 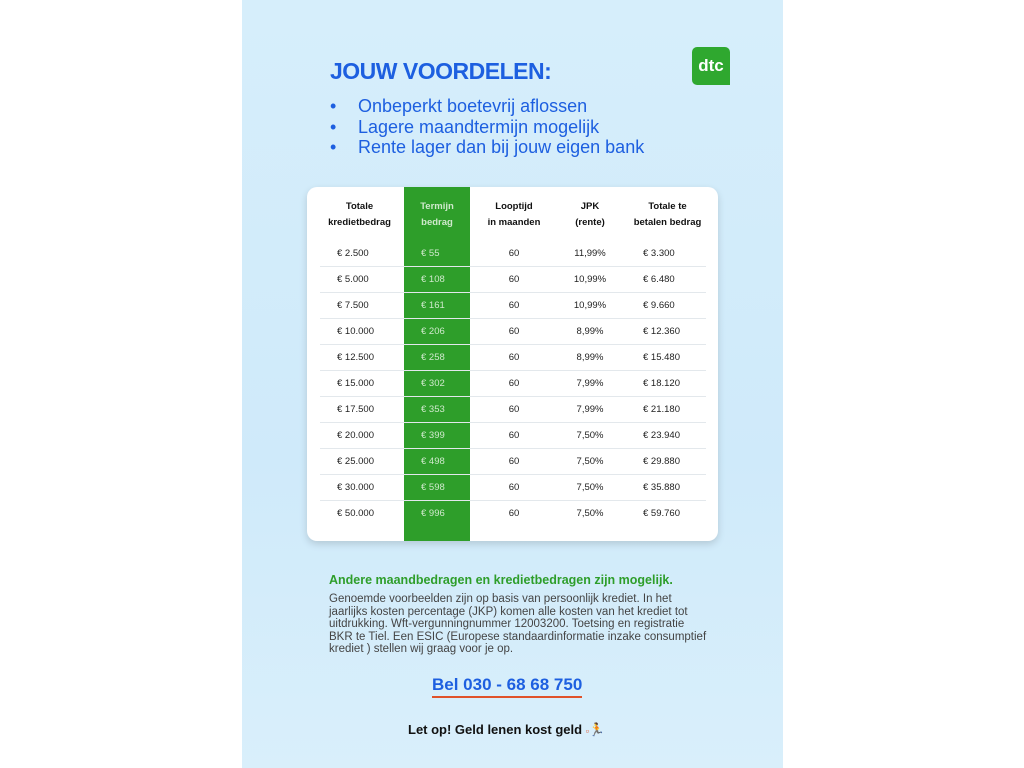 What do you see at coordinates (355, 435) in the screenshot?
I see `table-cell: € 20.000` at bounding box center [355, 435].